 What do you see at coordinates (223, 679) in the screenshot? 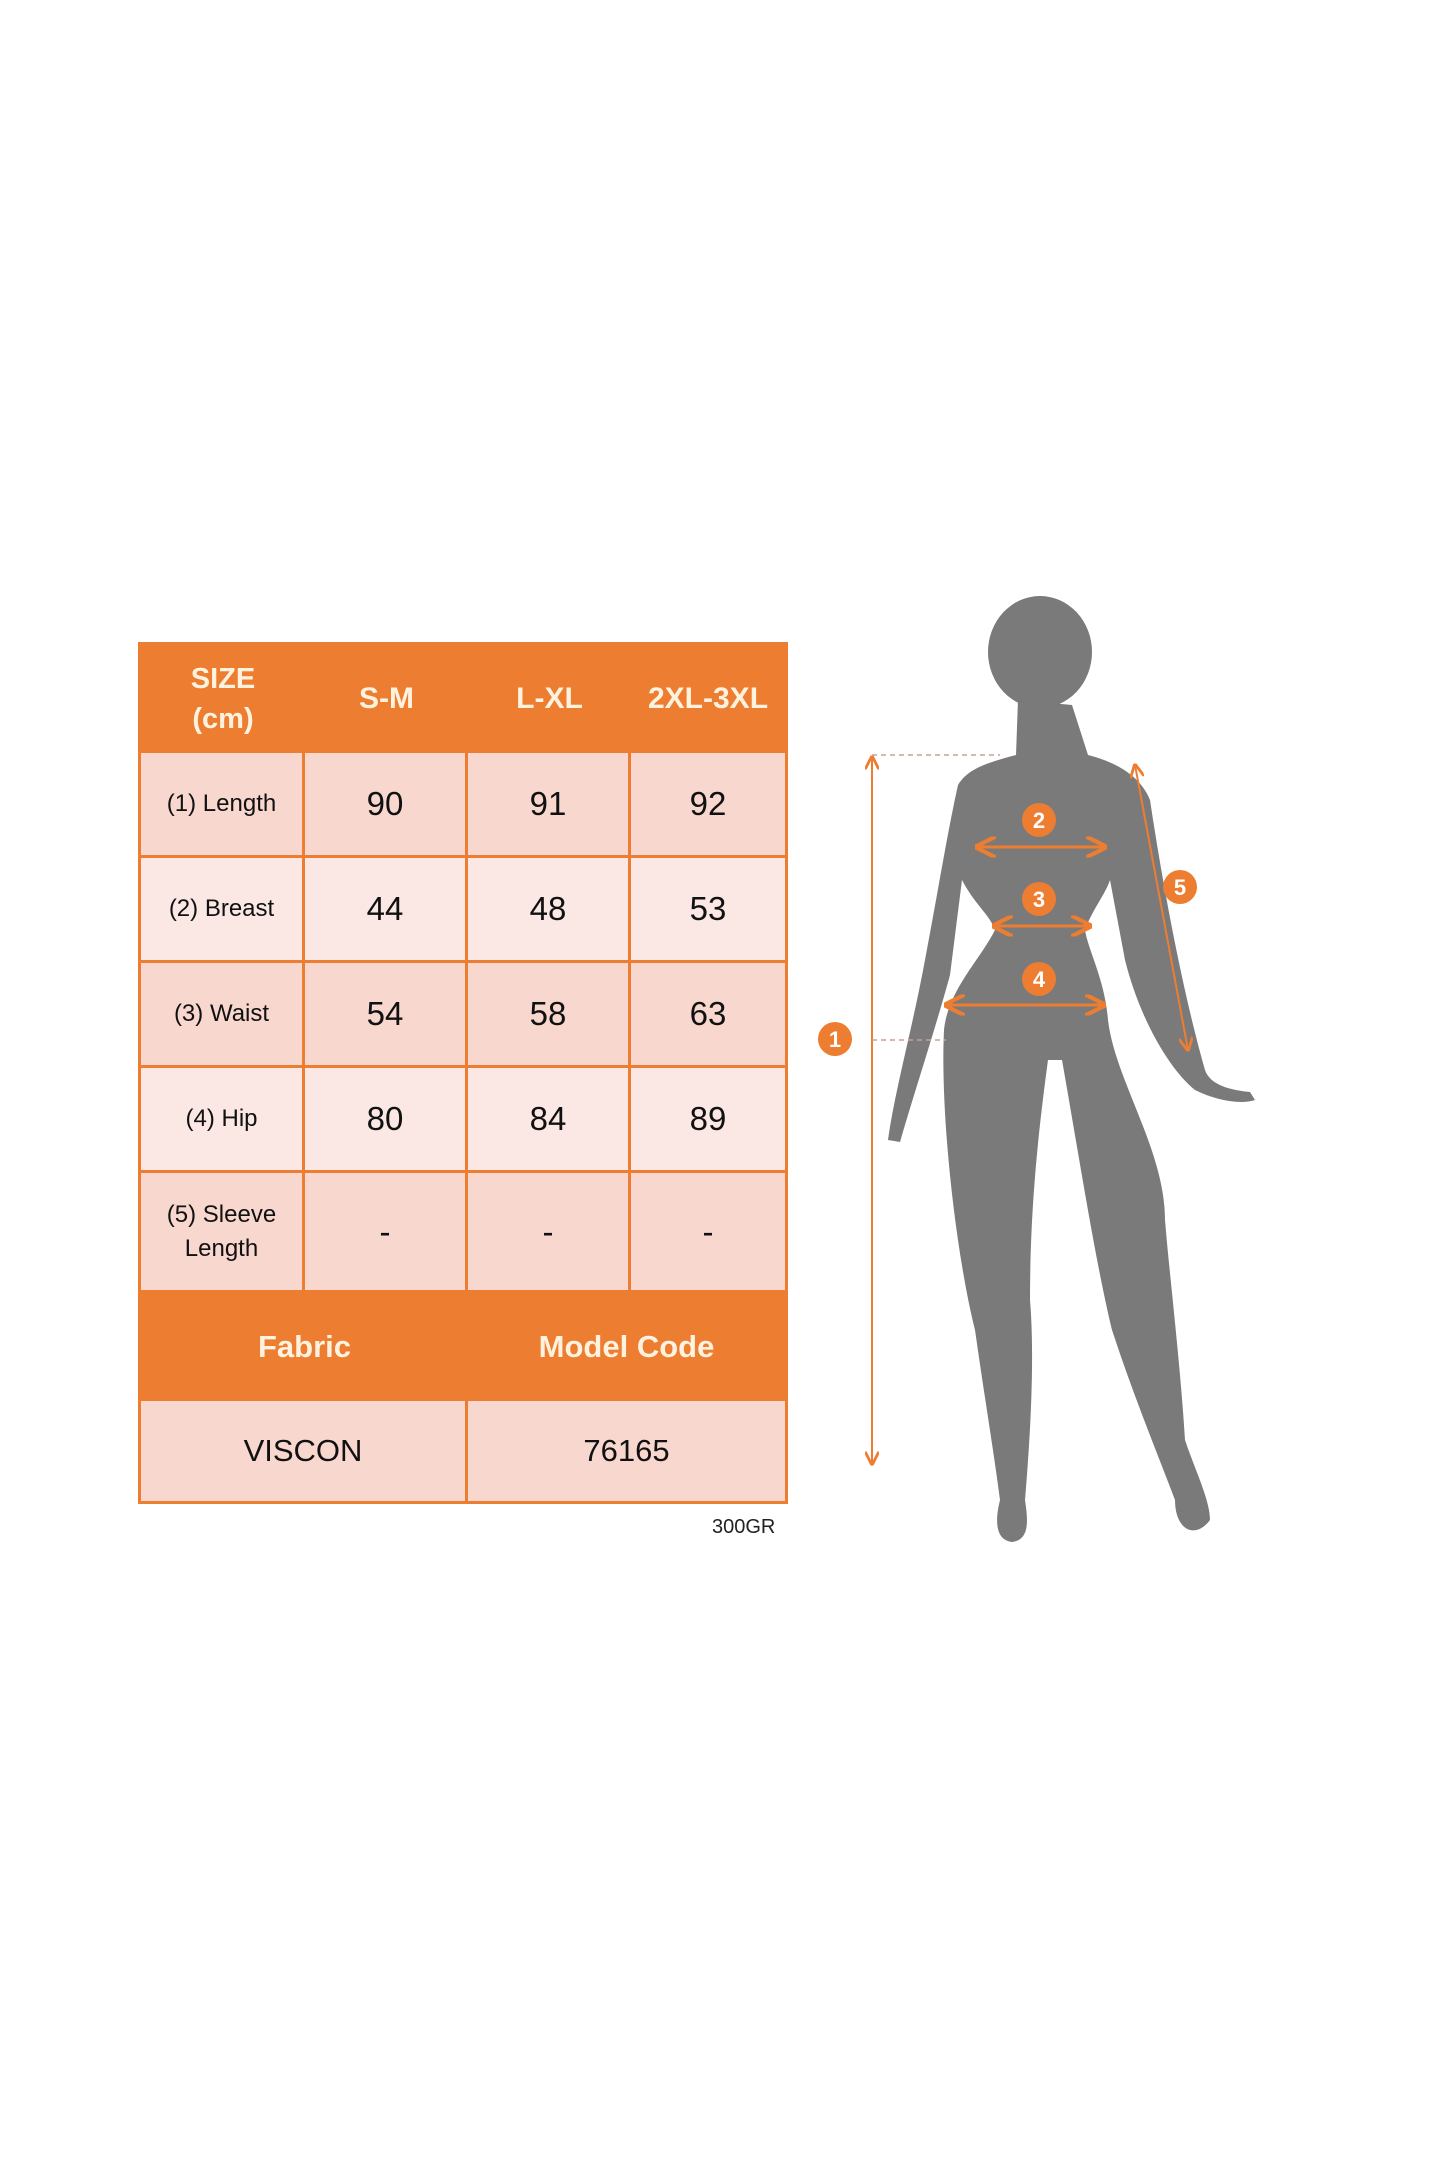
I see `header-size-line1: SIZE` at bounding box center [223, 679].